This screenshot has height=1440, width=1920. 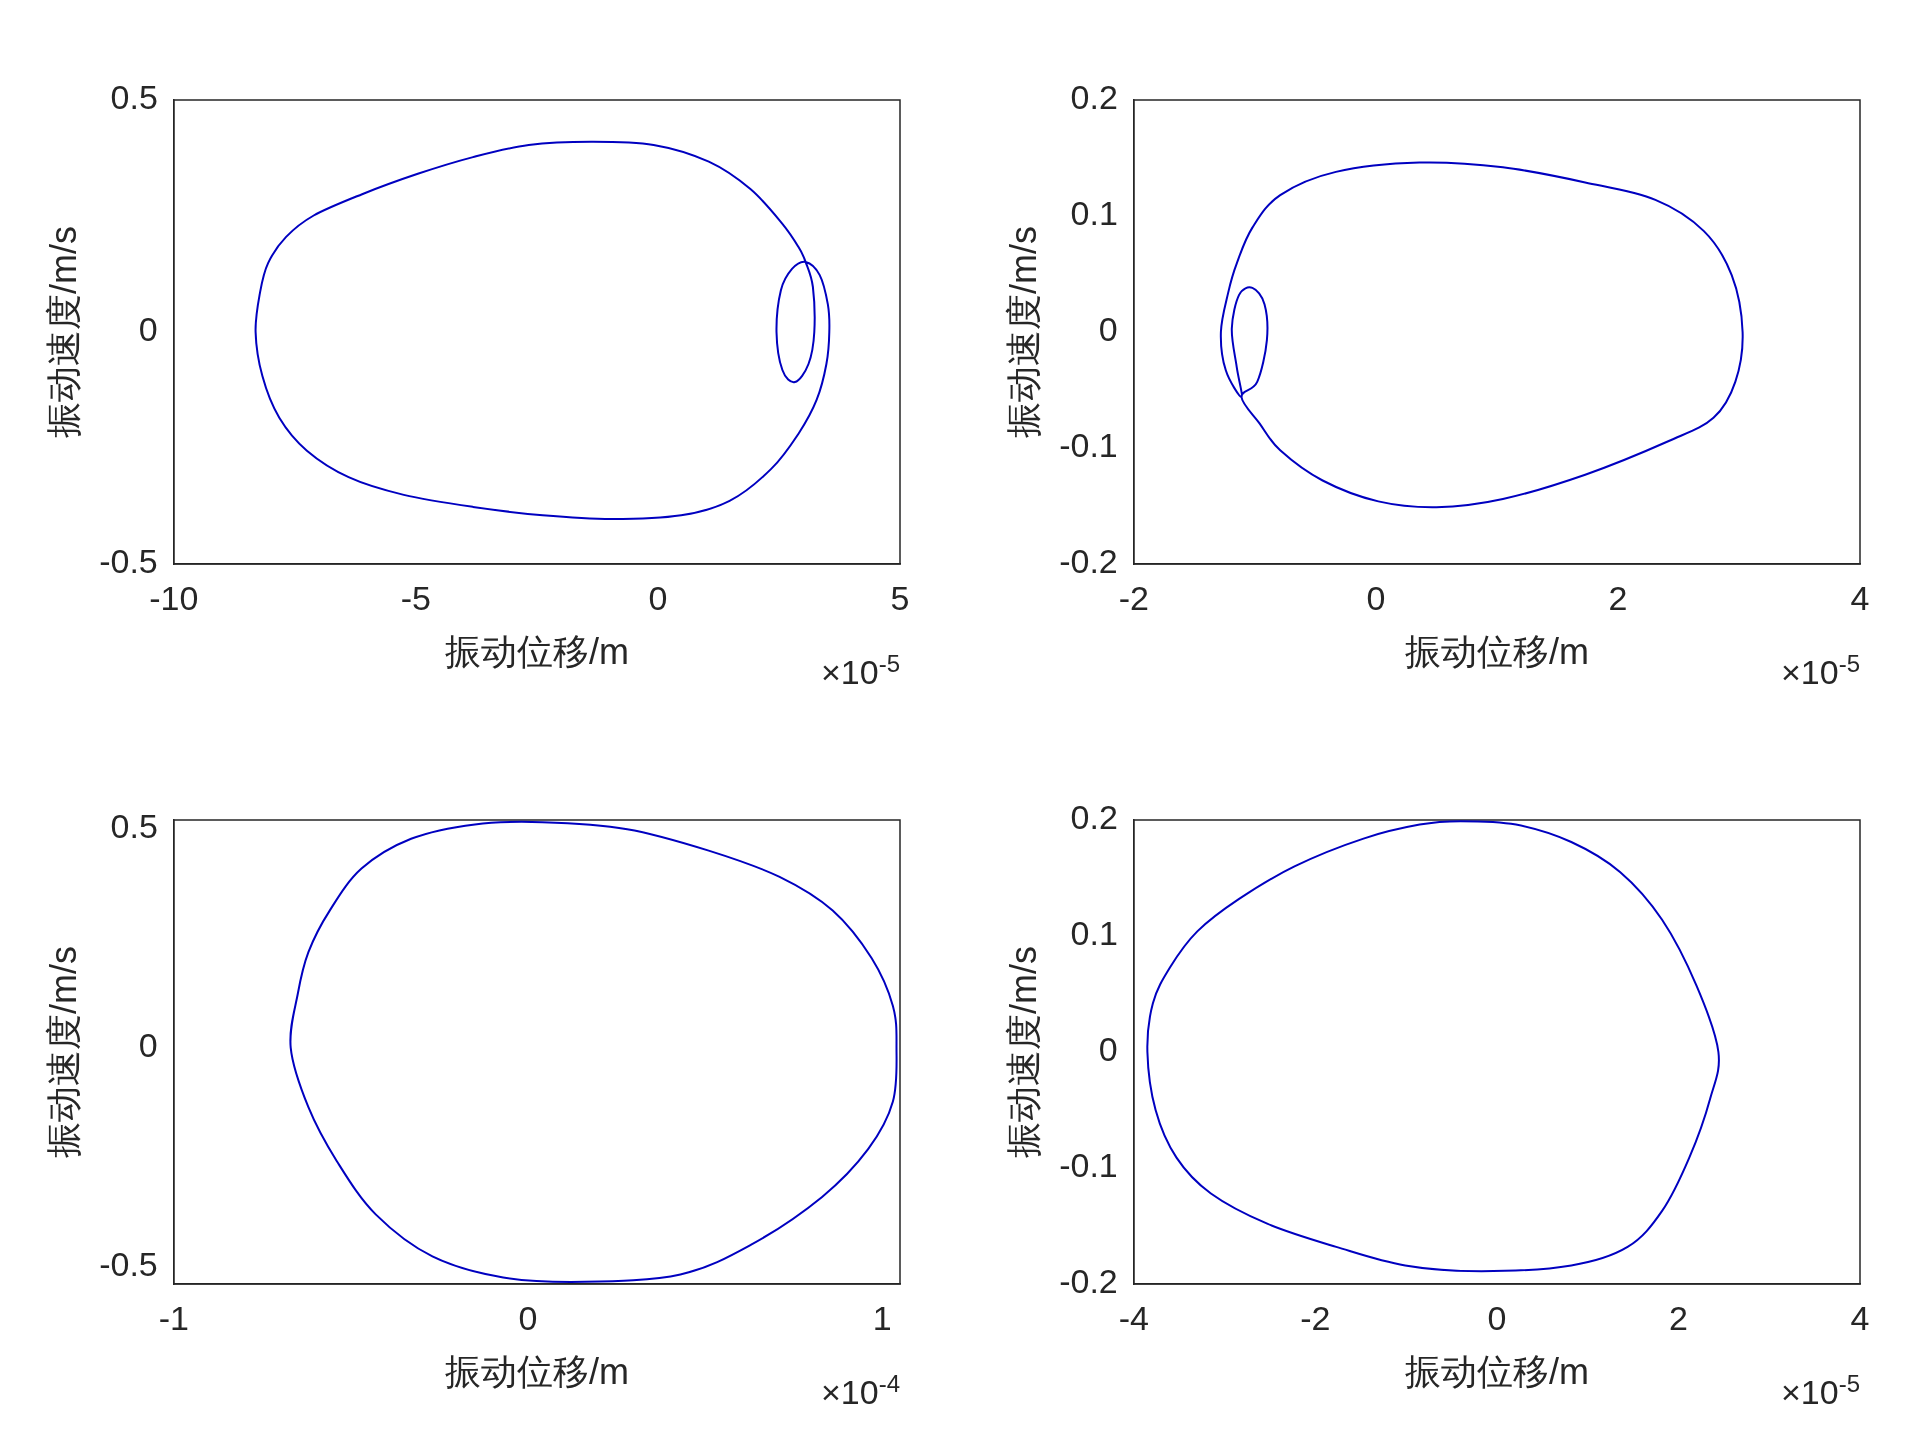 I want to click on x-tick-label: -10, so click(x=174, y=597).